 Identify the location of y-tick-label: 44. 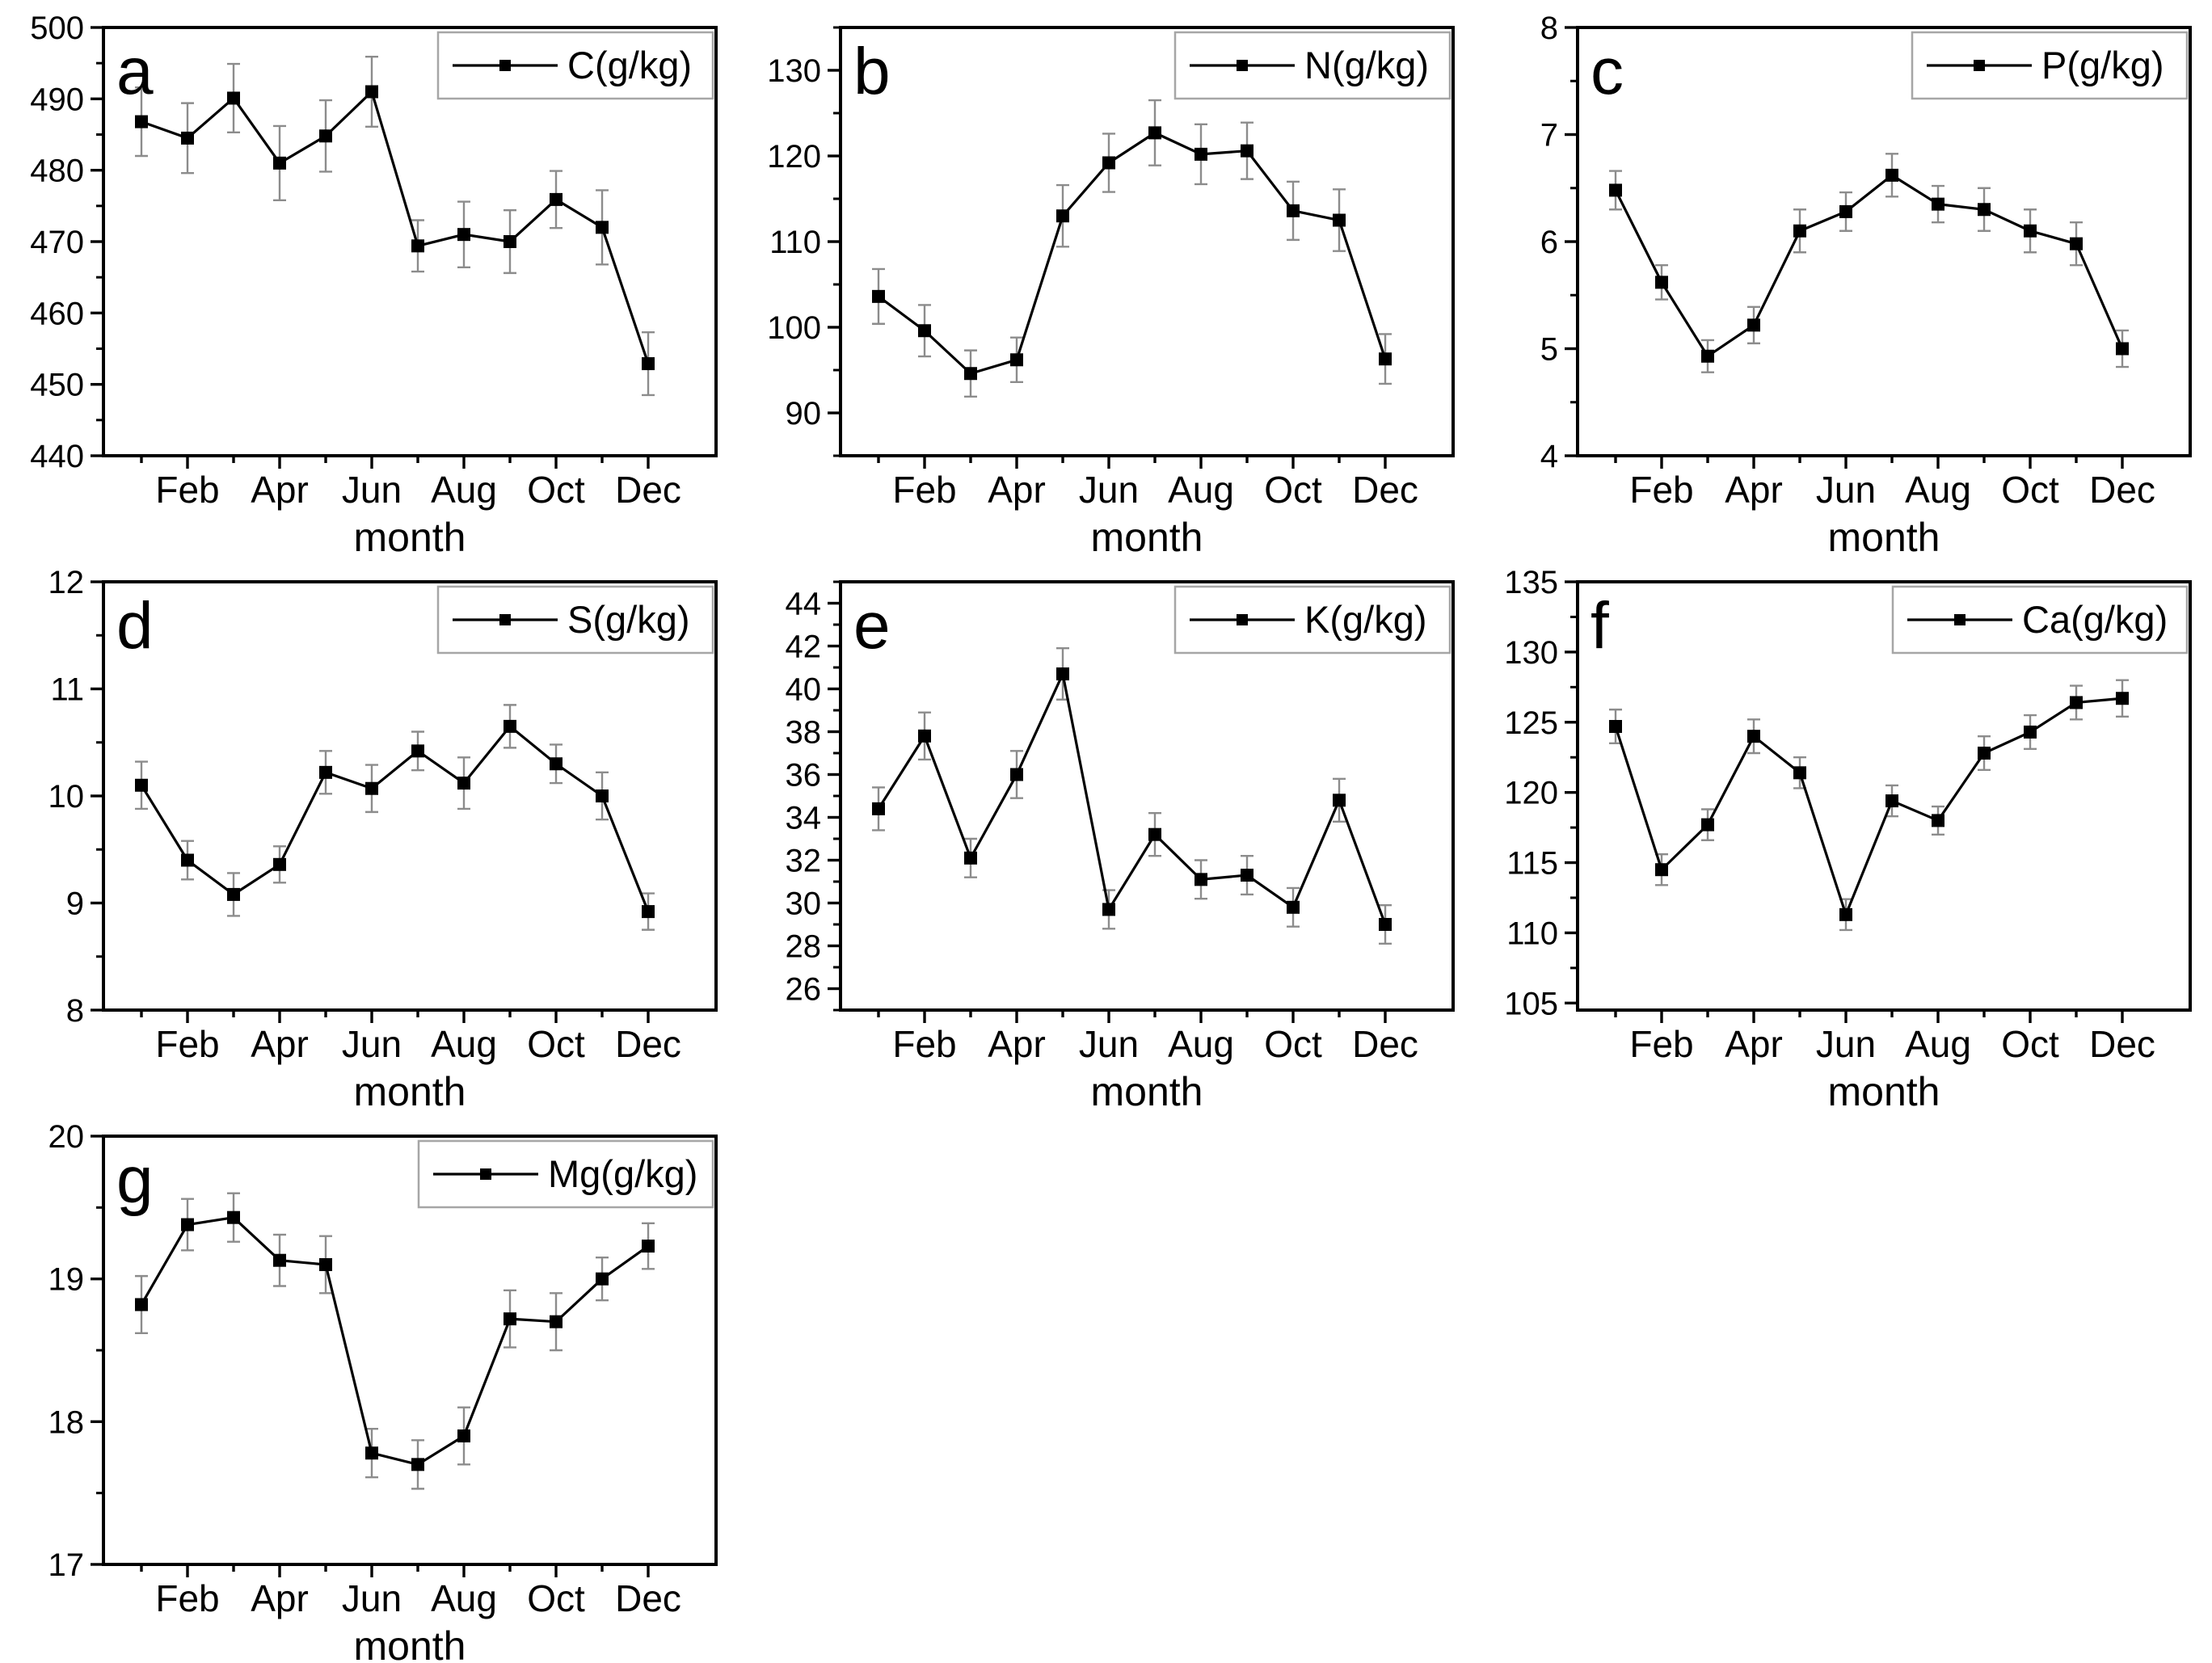
(804, 604).